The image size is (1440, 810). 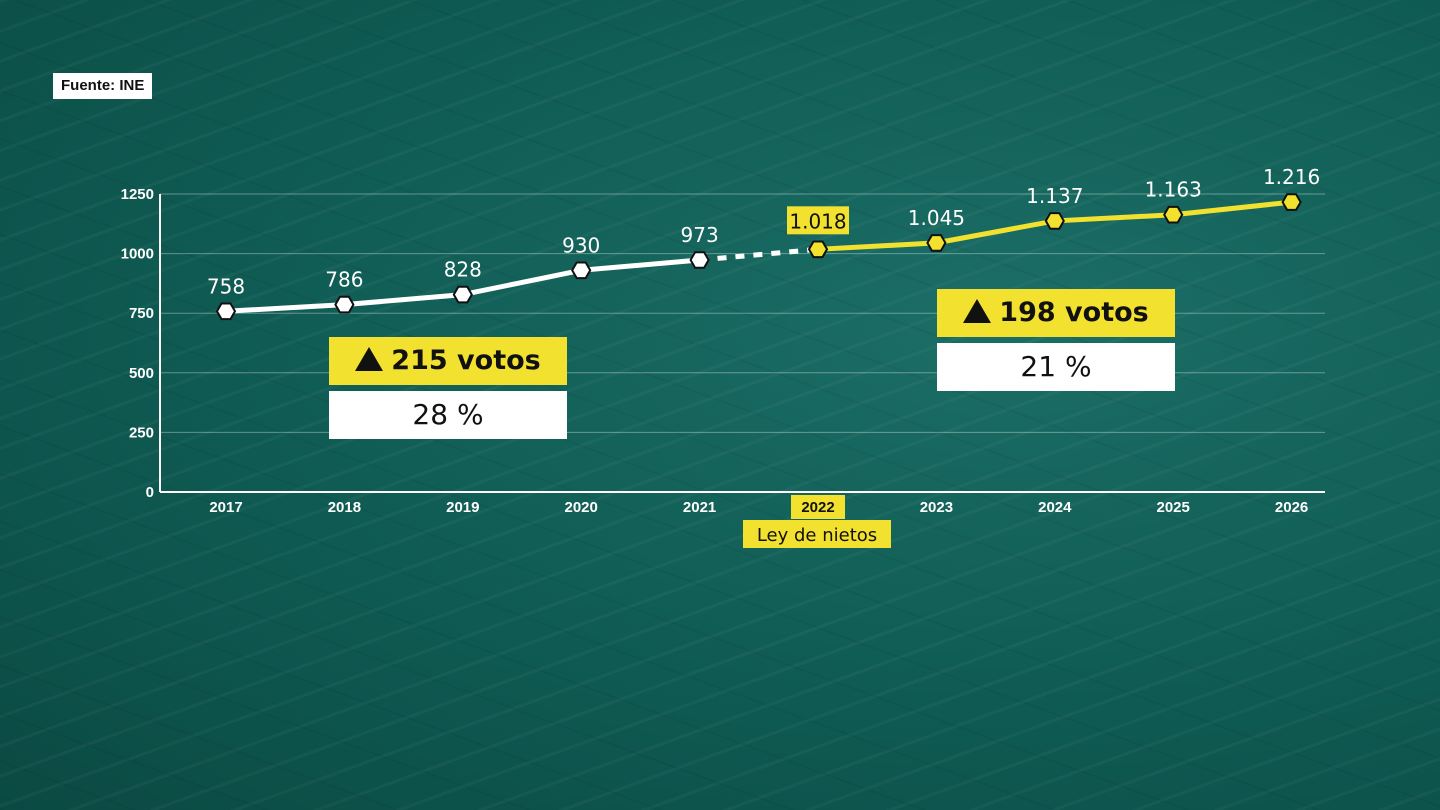 What do you see at coordinates (1055, 507) in the screenshot?
I see `x-tick-label: 2024` at bounding box center [1055, 507].